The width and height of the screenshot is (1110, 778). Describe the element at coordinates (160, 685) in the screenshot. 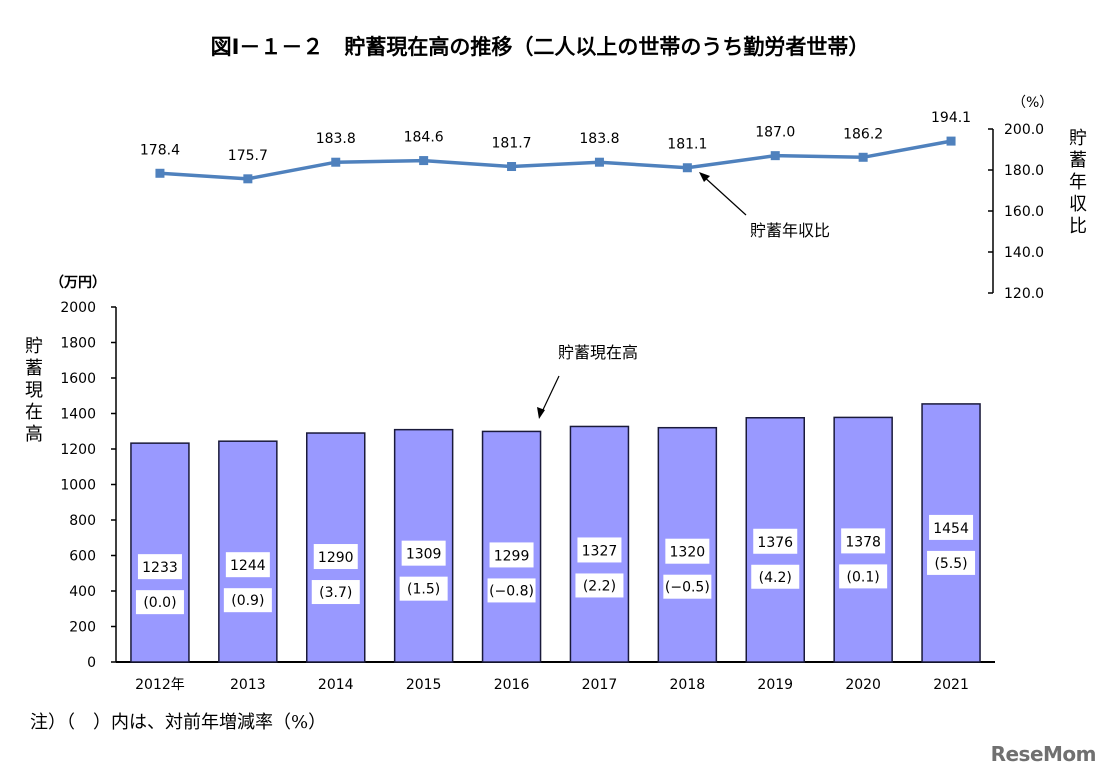

I see `x-axis-label: 2012年` at that location.